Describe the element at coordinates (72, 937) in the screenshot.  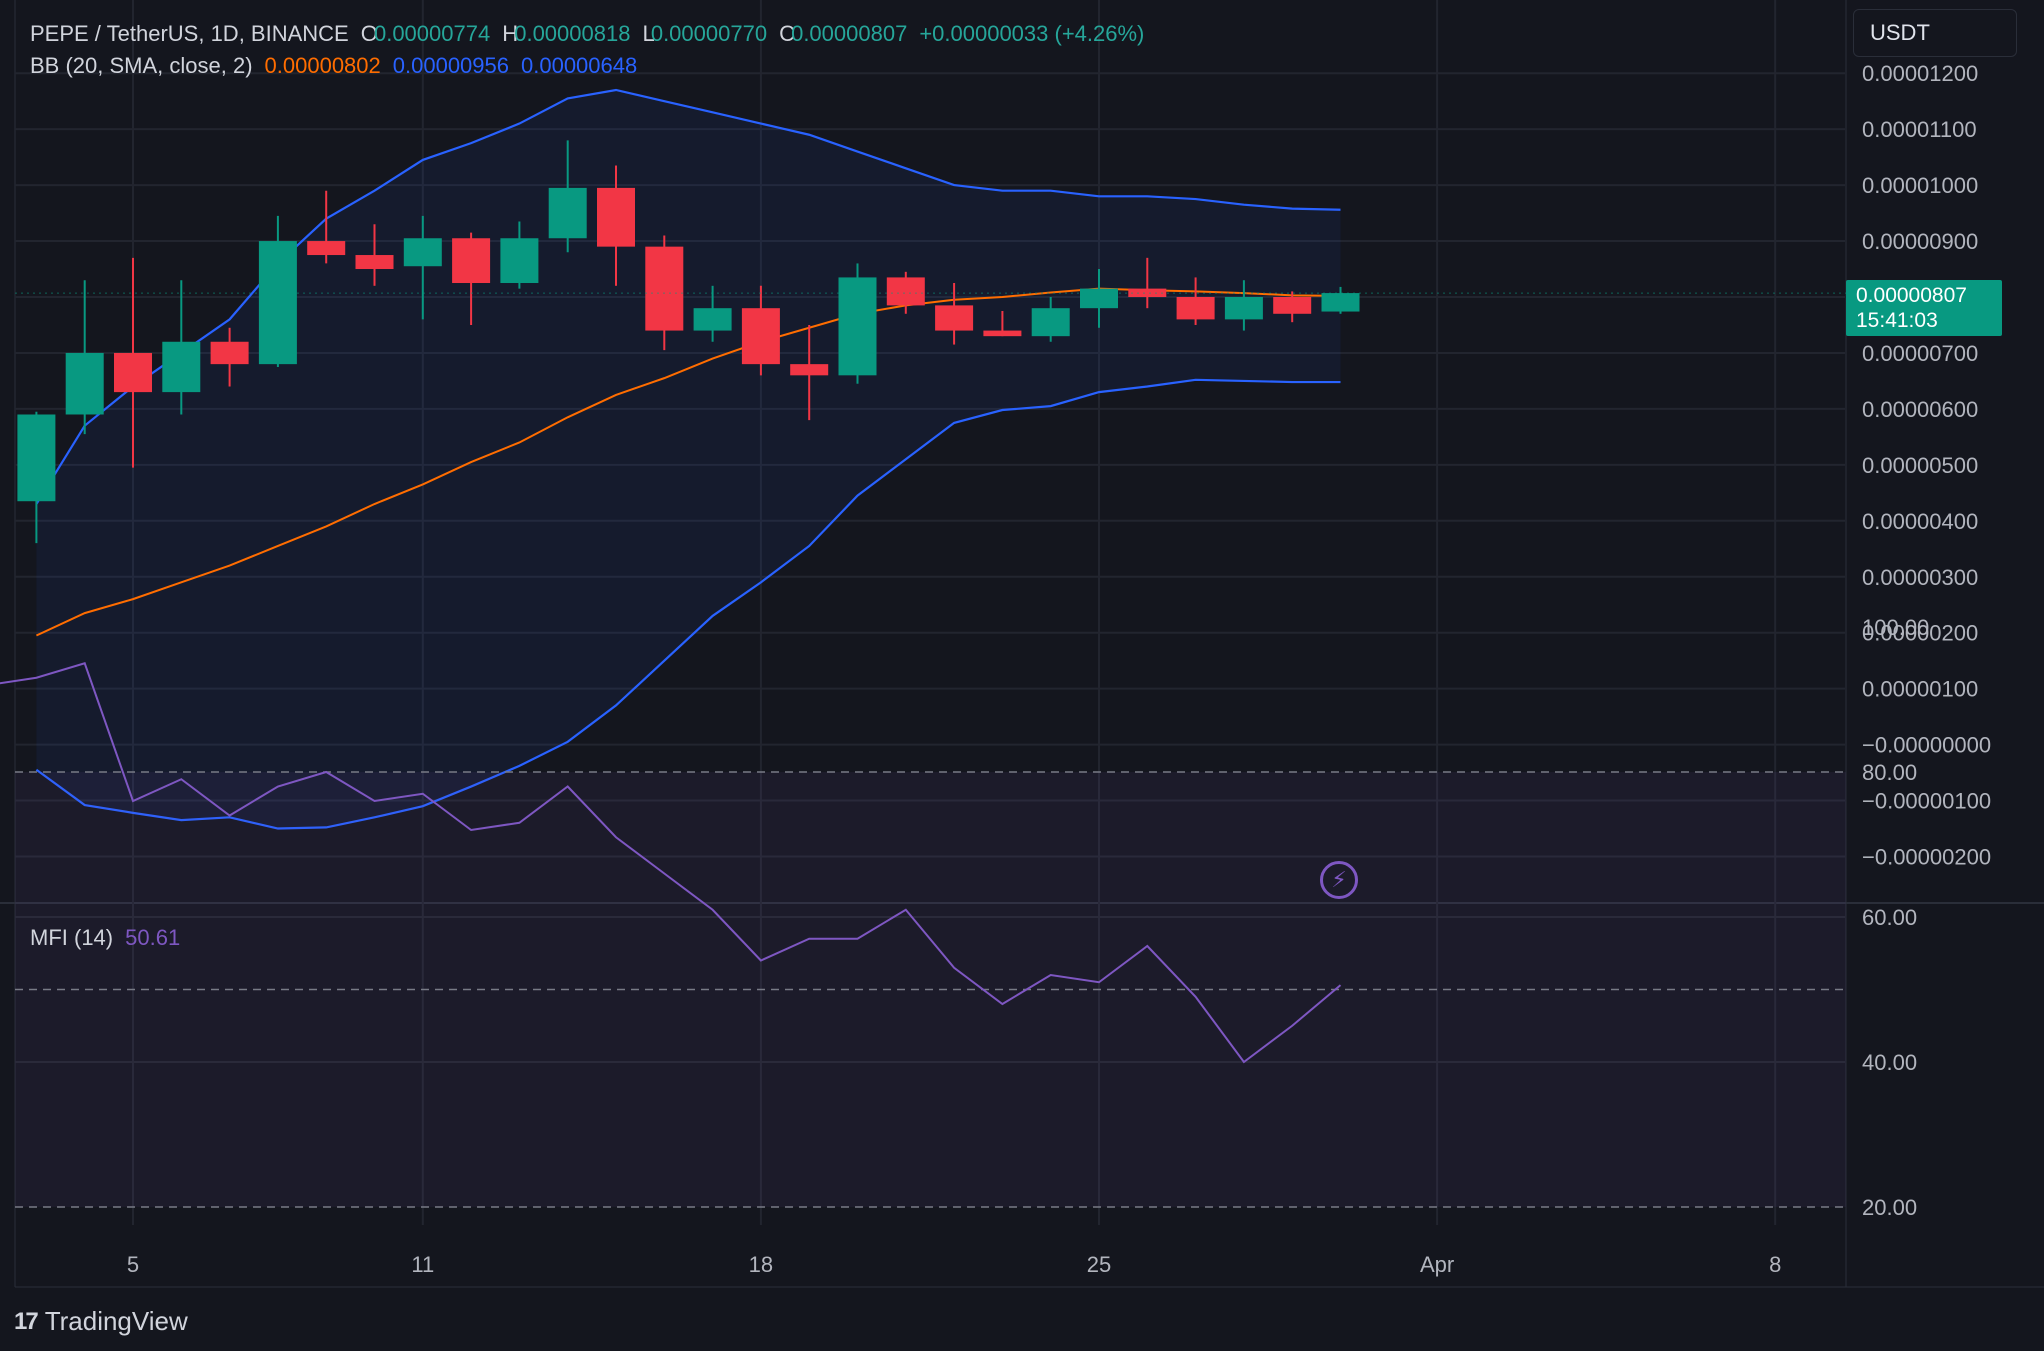
I see `mfi-label: MFI (14)` at that location.